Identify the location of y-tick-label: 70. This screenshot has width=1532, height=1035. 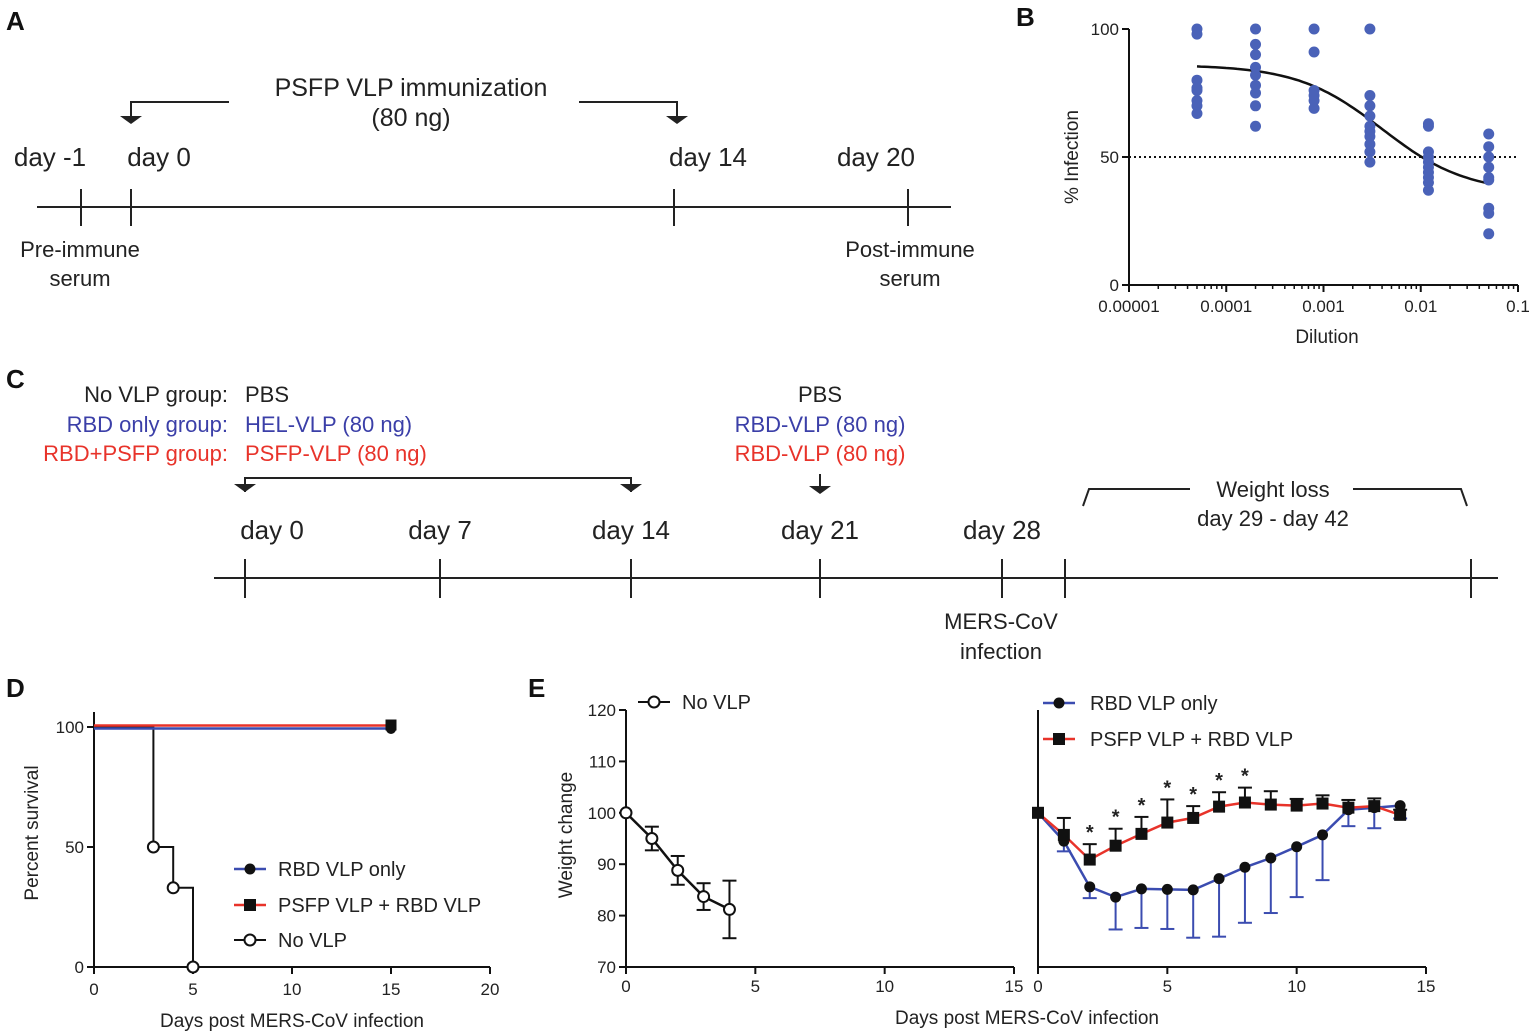
(606, 967).